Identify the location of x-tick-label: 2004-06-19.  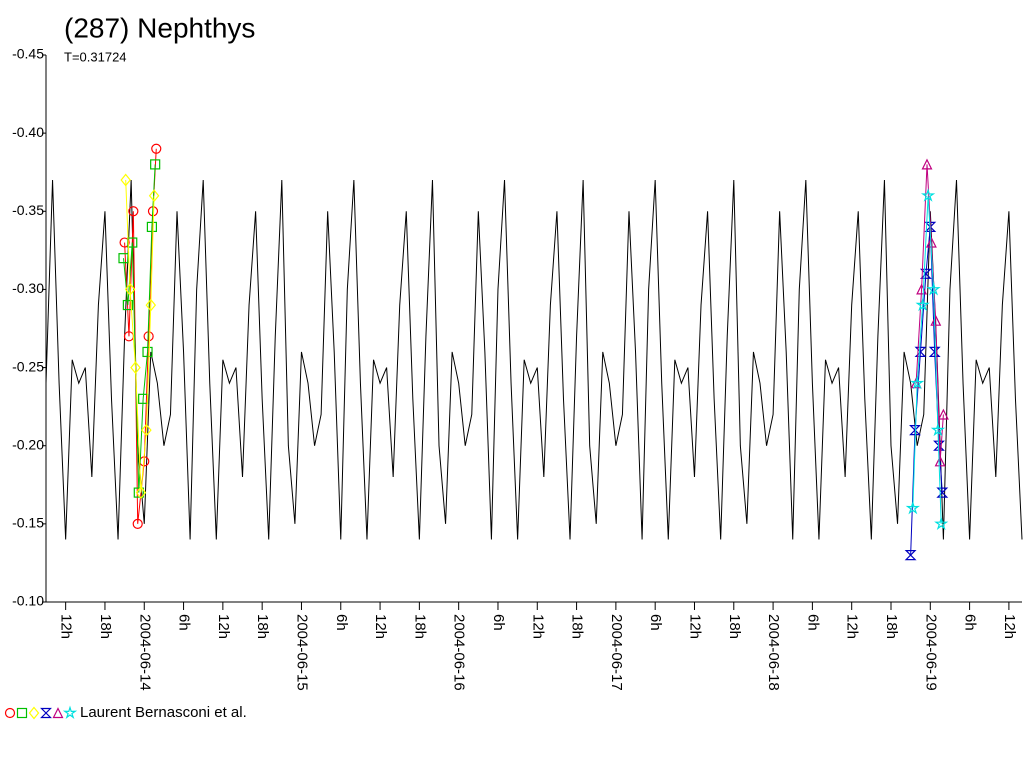
(930, 652).